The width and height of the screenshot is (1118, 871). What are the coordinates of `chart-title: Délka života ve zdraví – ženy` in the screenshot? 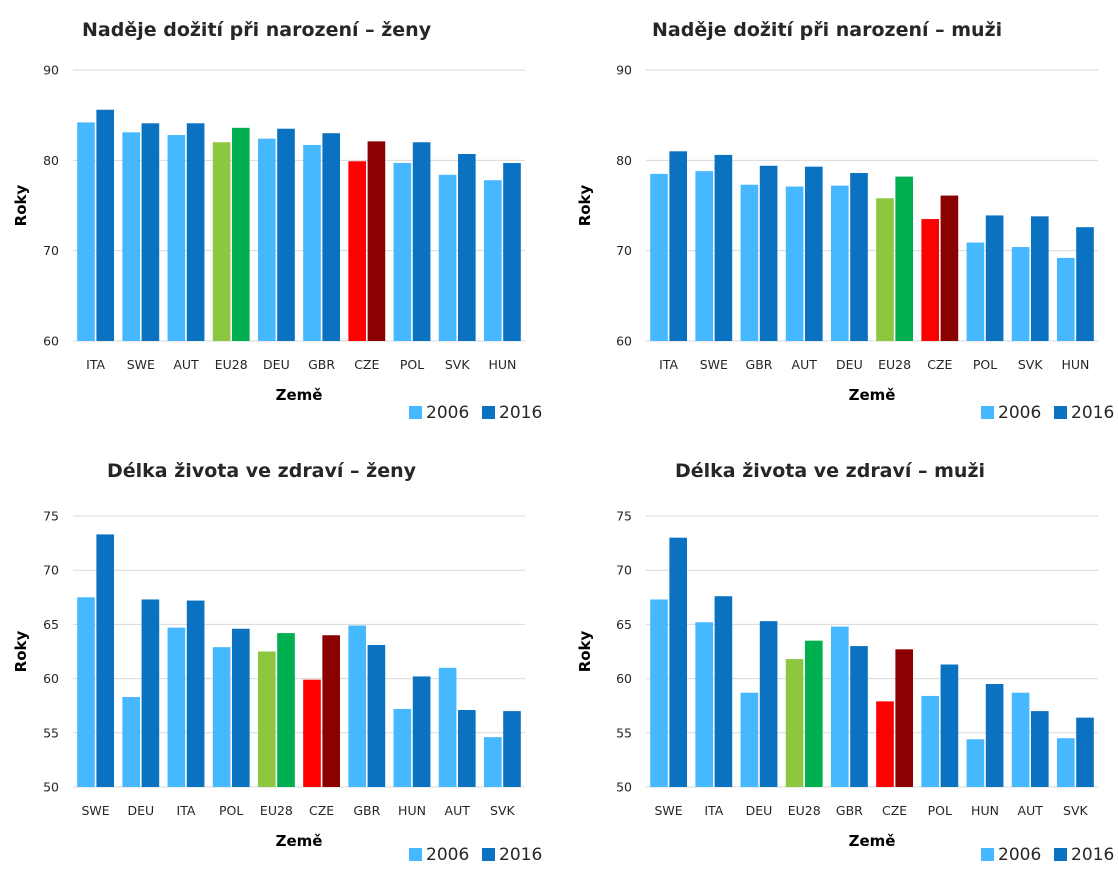 It's located at (262, 471).